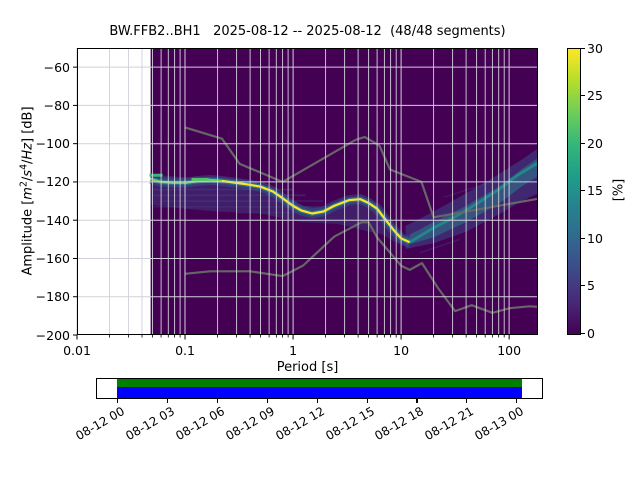 This screenshot has width=640, height=480. I want to click on y-tick-label: −140, so click(52, 220).